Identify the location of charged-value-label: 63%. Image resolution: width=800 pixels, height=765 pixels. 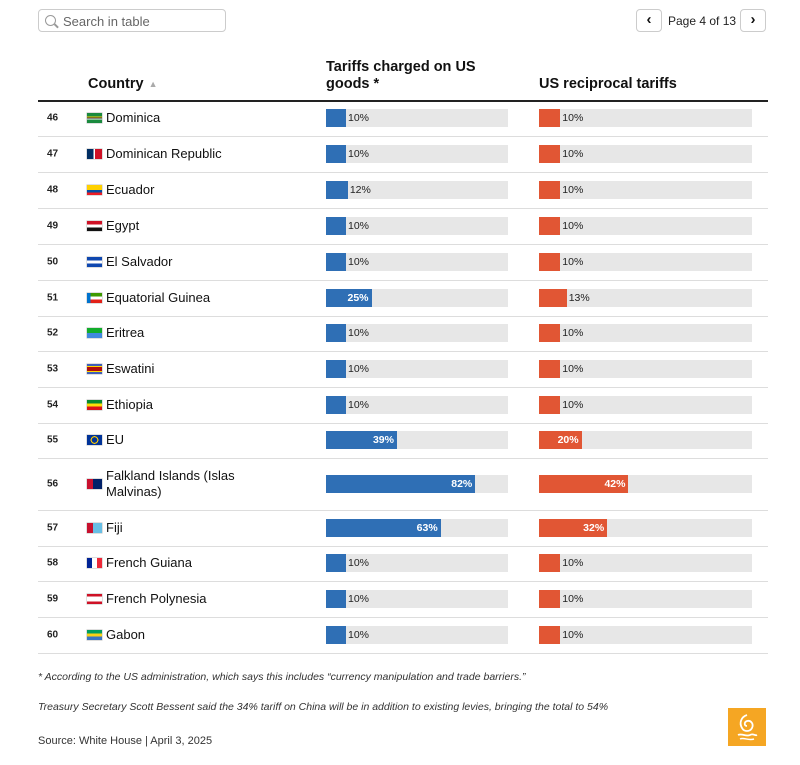
(427, 528).